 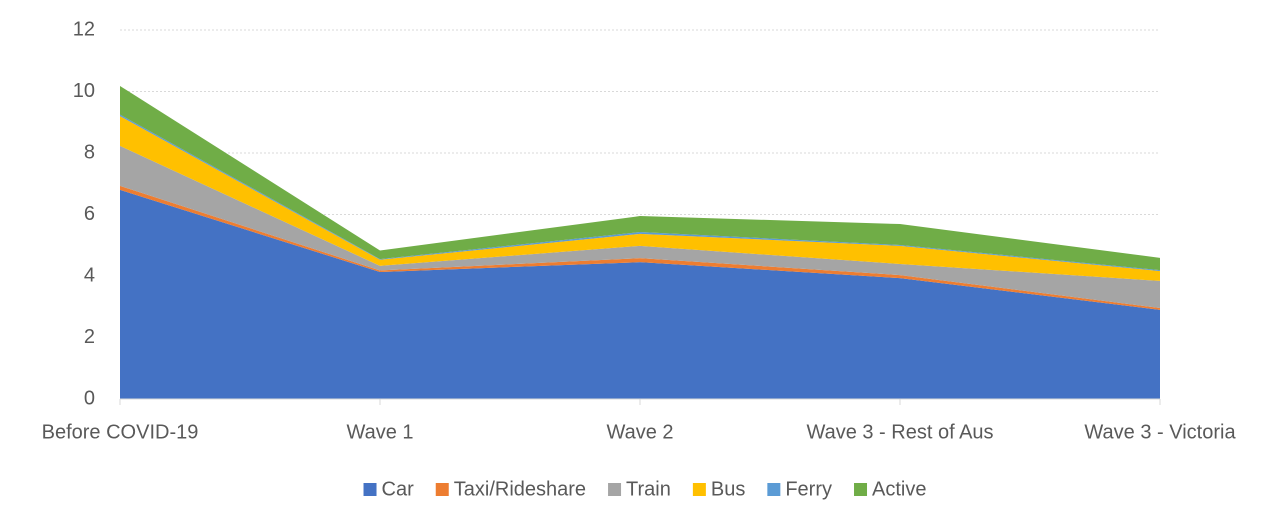 I want to click on y-tick-label: 8, so click(x=89, y=152).